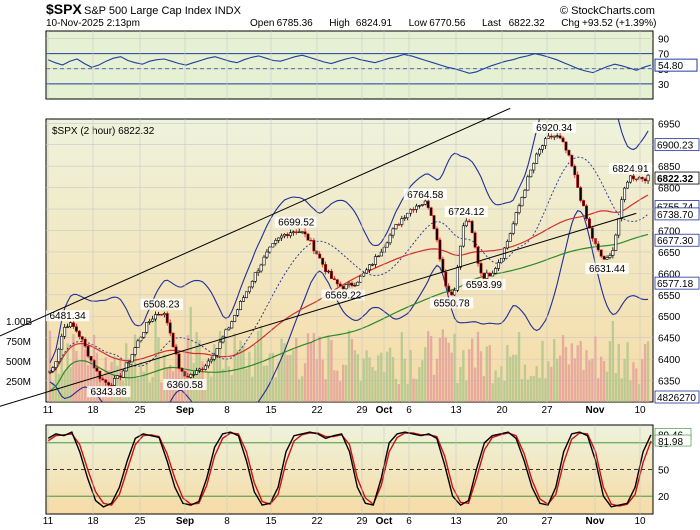  What do you see at coordinates (18, 382) in the screenshot?
I see `volume-tick-label: 250M` at bounding box center [18, 382].